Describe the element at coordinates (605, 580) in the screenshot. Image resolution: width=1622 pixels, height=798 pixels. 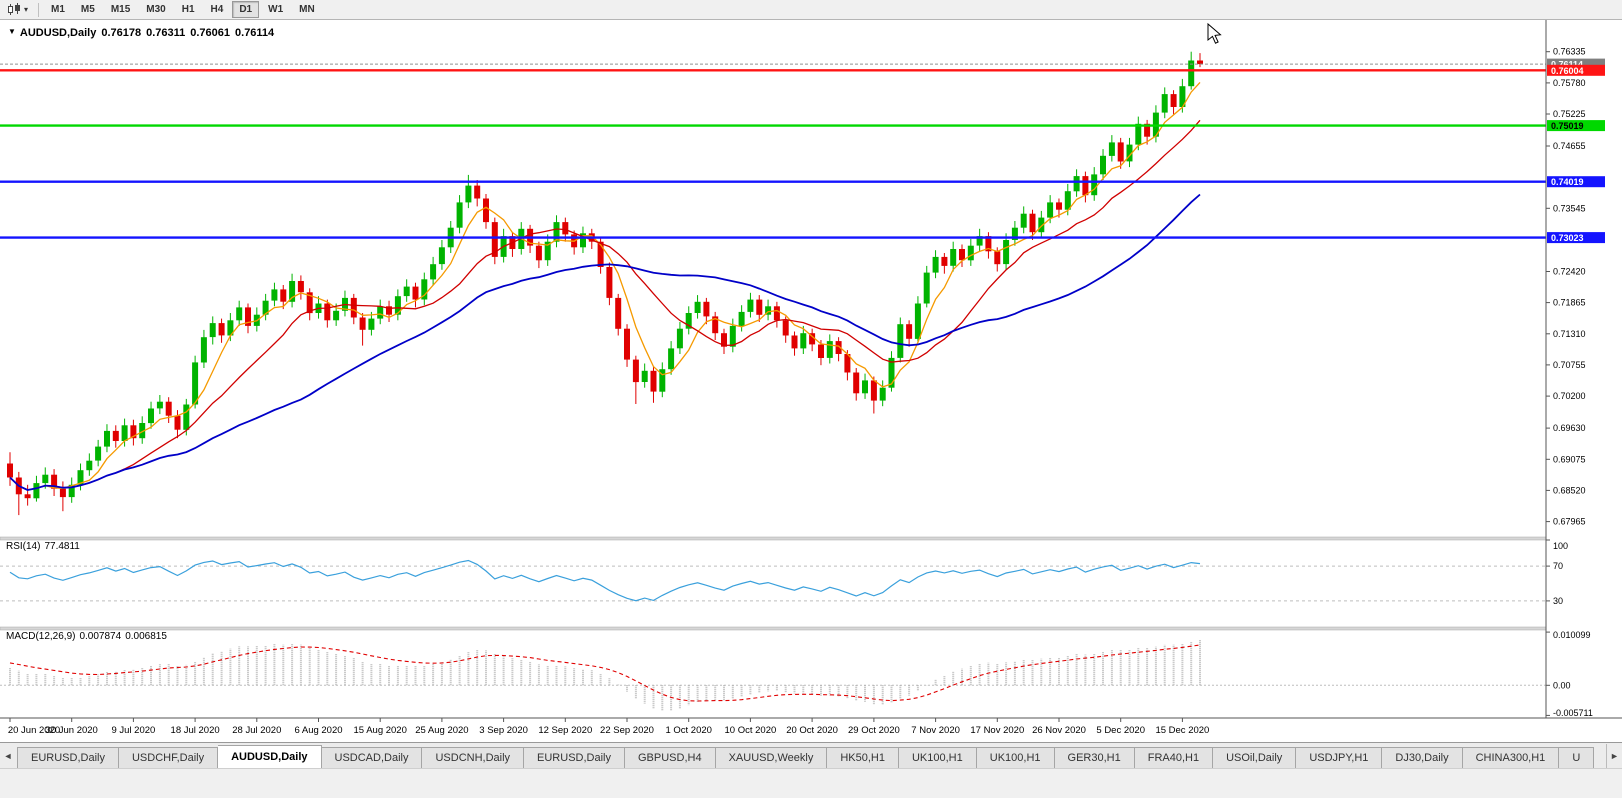
I see `rsi-line` at that location.